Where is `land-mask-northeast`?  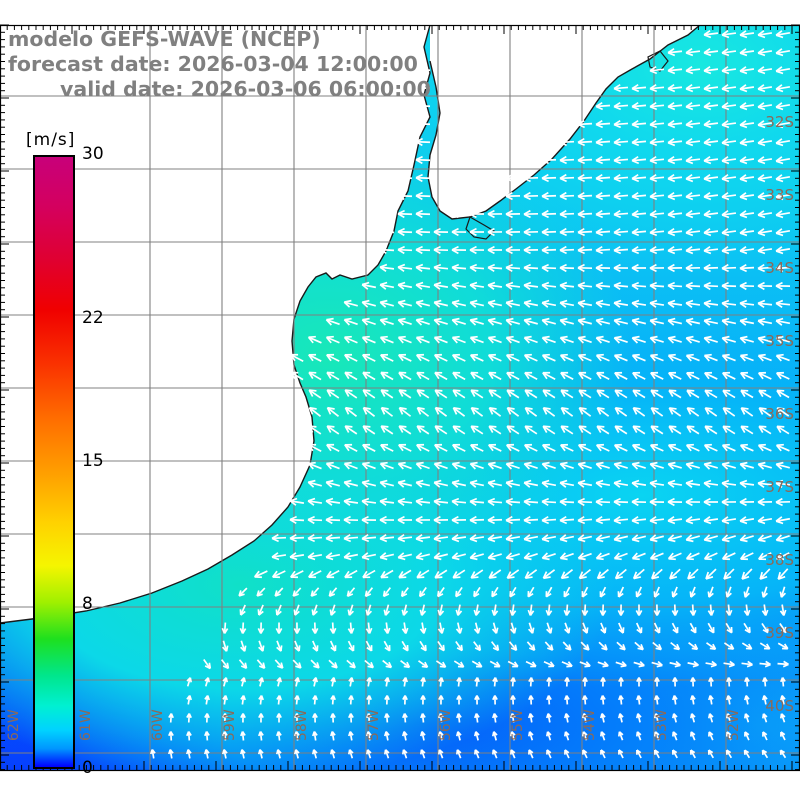 land-mask-northeast is located at coordinates (564, 122).